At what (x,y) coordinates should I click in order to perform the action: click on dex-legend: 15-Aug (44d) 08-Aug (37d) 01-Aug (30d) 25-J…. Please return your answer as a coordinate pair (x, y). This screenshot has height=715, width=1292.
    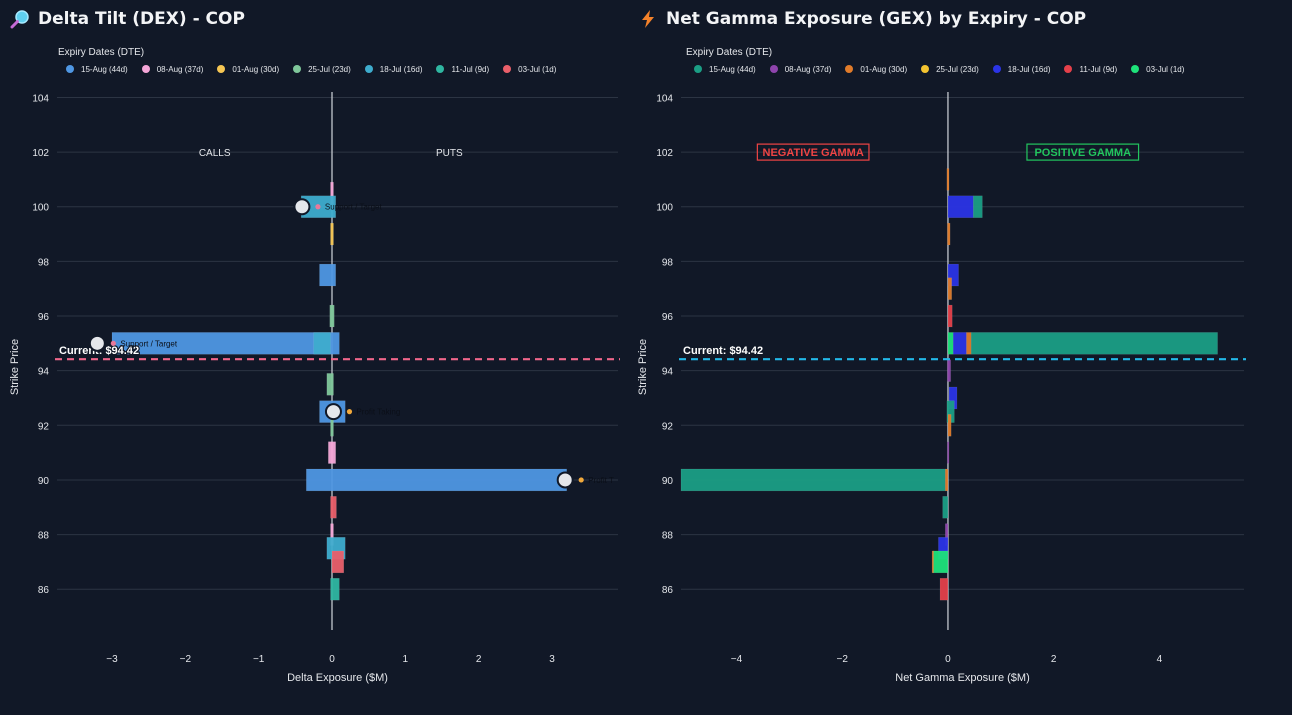
    Looking at the image, I should click on (318, 69).